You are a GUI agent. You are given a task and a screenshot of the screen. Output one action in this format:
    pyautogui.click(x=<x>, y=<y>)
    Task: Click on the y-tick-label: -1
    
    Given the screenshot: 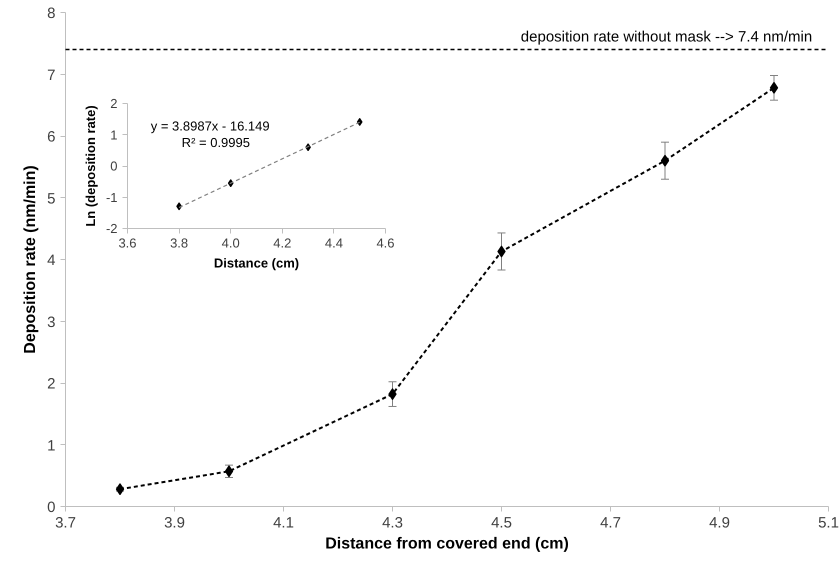 What is the action you would take?
    pyautogui.click(x=112, y=197)
    